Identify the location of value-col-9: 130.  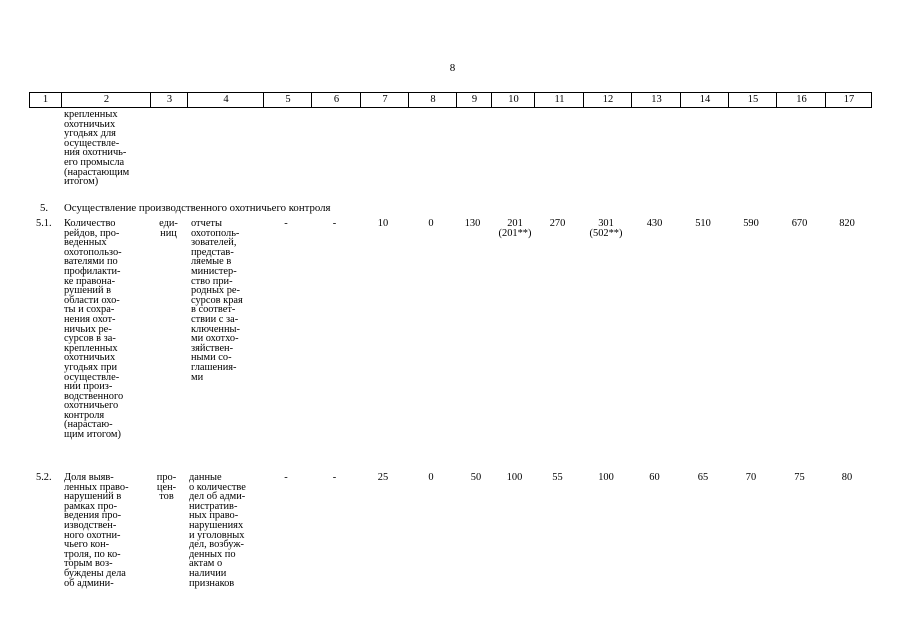
(472, 223).